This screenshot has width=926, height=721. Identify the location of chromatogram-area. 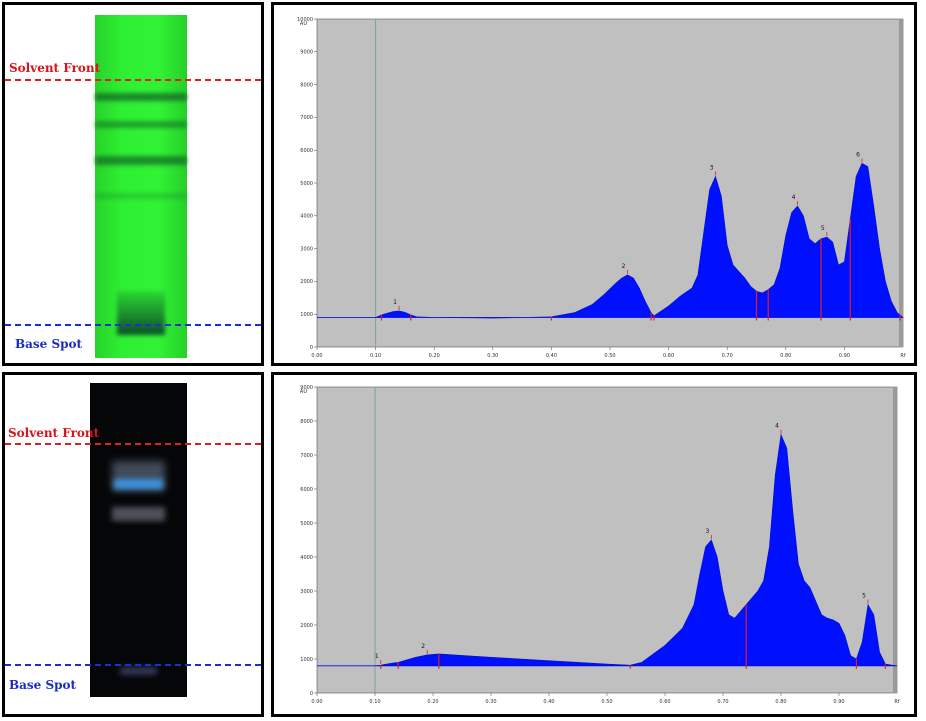
(610, 240).